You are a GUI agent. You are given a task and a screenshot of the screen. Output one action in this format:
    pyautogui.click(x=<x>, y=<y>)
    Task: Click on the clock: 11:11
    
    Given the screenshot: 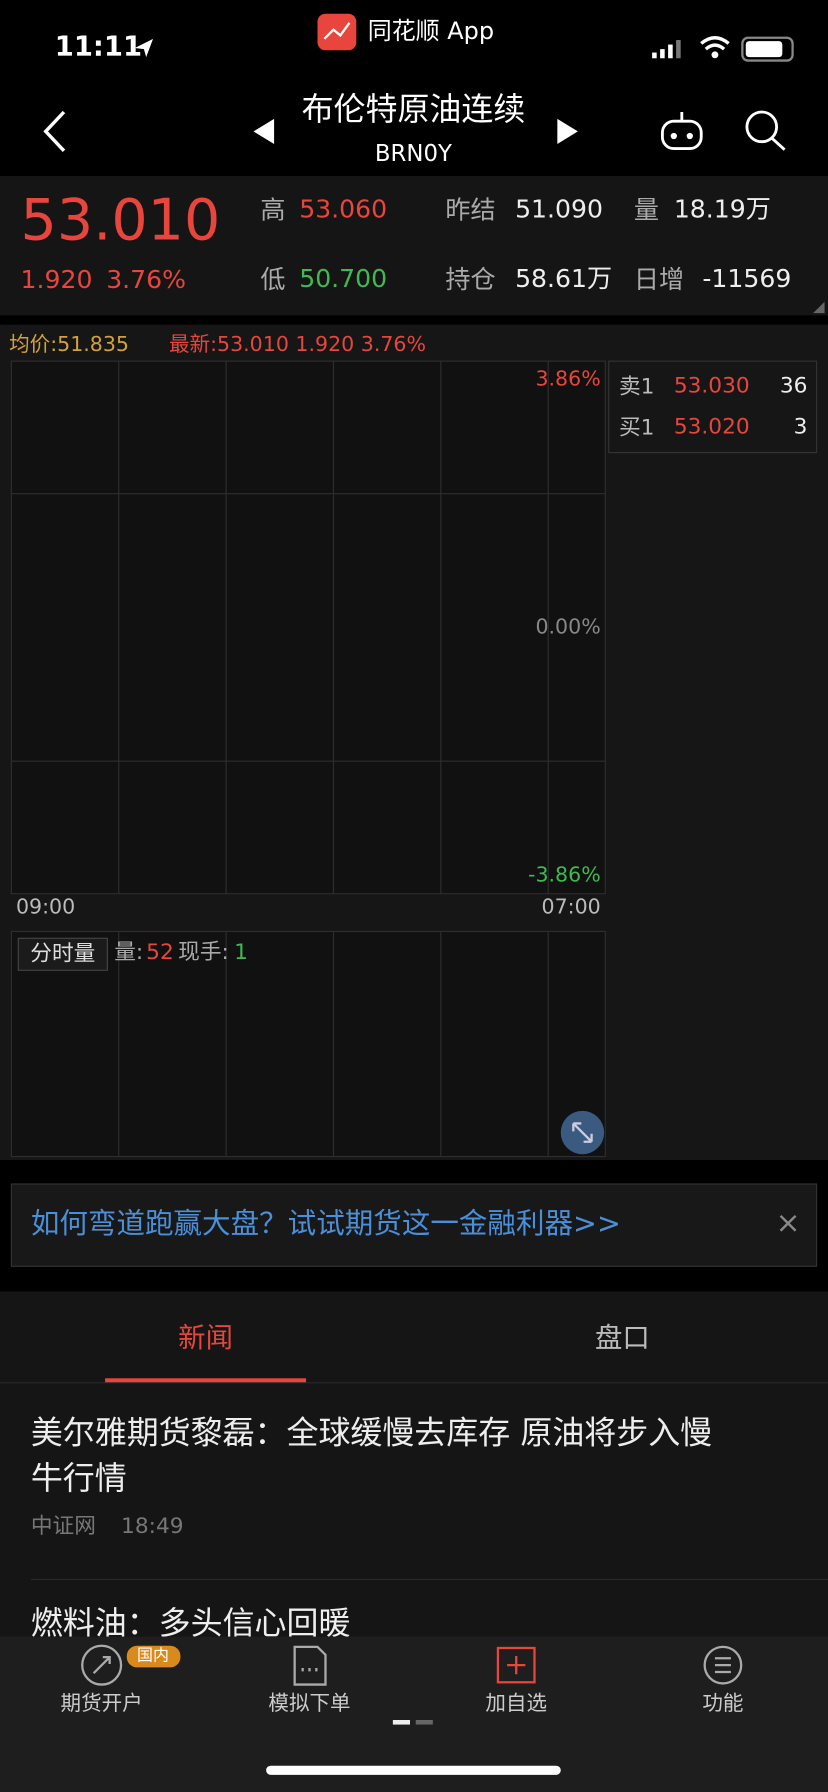 What is the action you would take?
    pyautogui.click(x=98, y=46)
    